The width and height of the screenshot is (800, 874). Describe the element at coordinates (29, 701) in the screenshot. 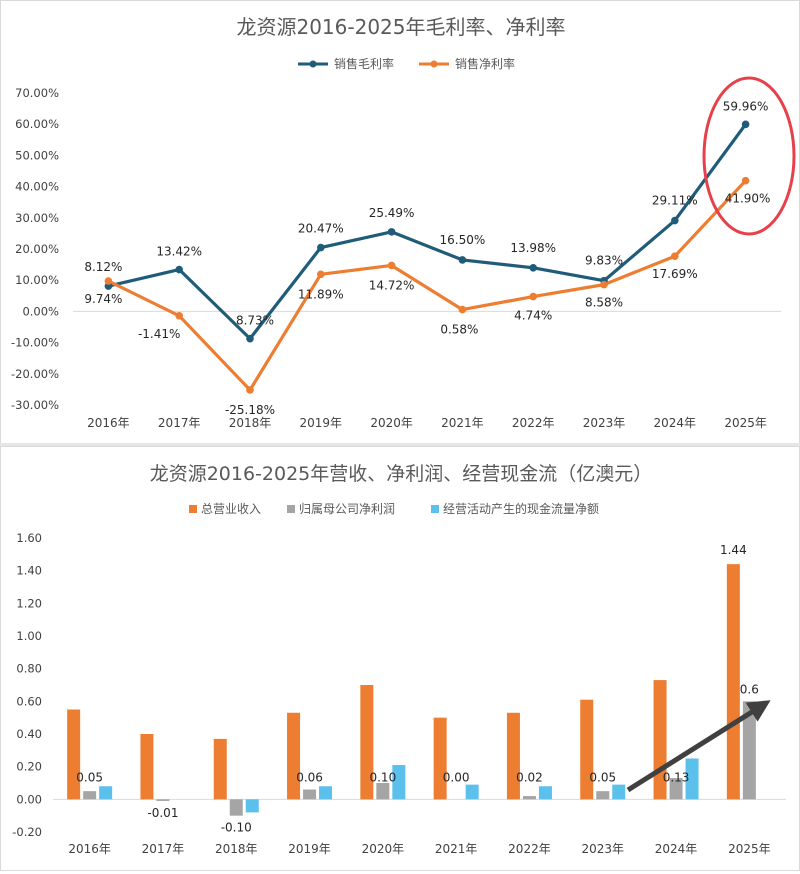

I see `y-tick-label: 0.60` at that location.